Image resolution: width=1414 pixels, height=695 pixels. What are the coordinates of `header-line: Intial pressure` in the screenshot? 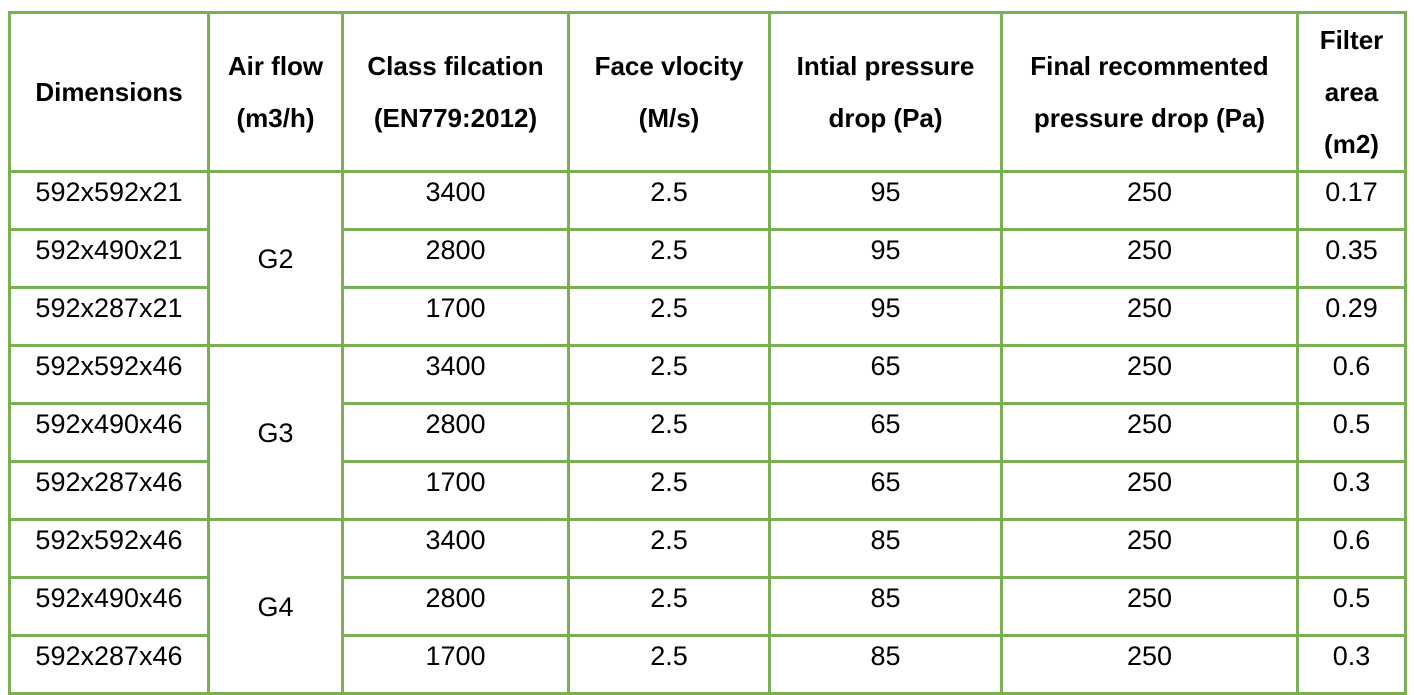 It's located at (885, 66).